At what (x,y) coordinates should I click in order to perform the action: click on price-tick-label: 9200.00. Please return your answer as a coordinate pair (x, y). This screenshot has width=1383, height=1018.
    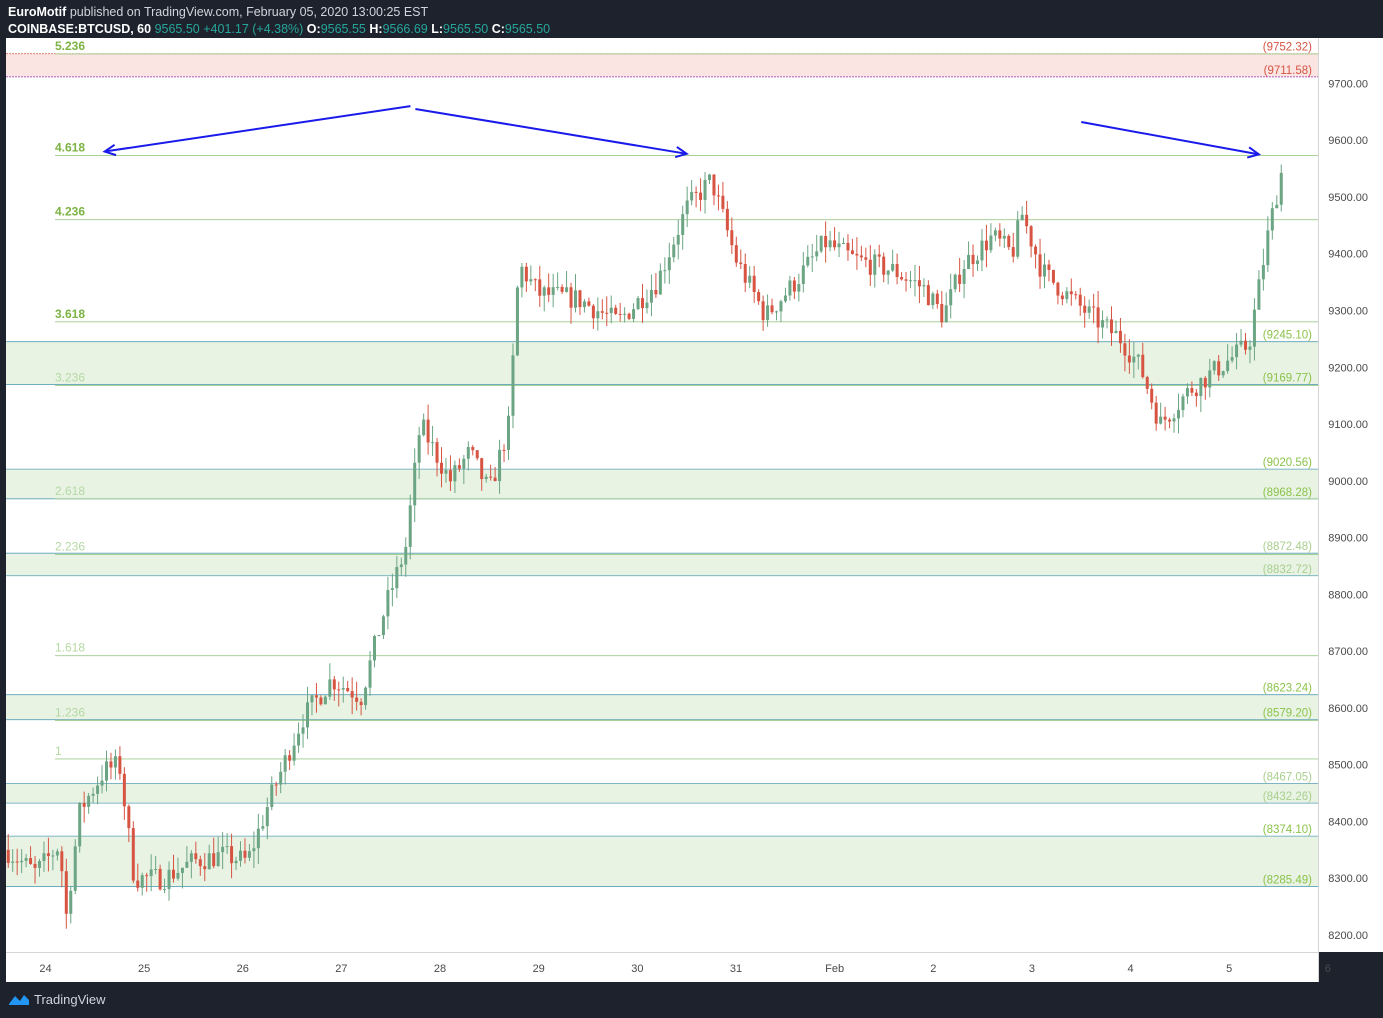
    Looking at the image, I should click on (1348, 368).